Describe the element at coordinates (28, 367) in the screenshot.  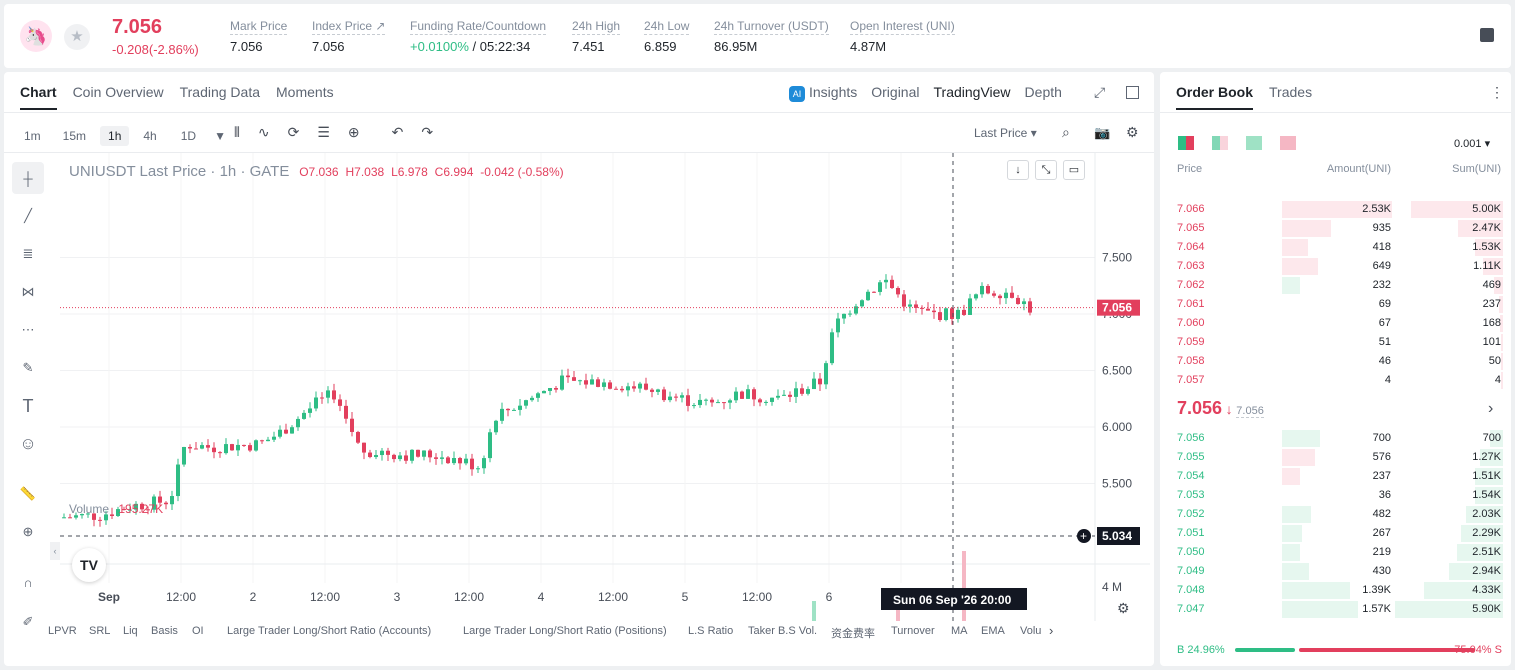
I see `brush-icon: ✎` at that location.